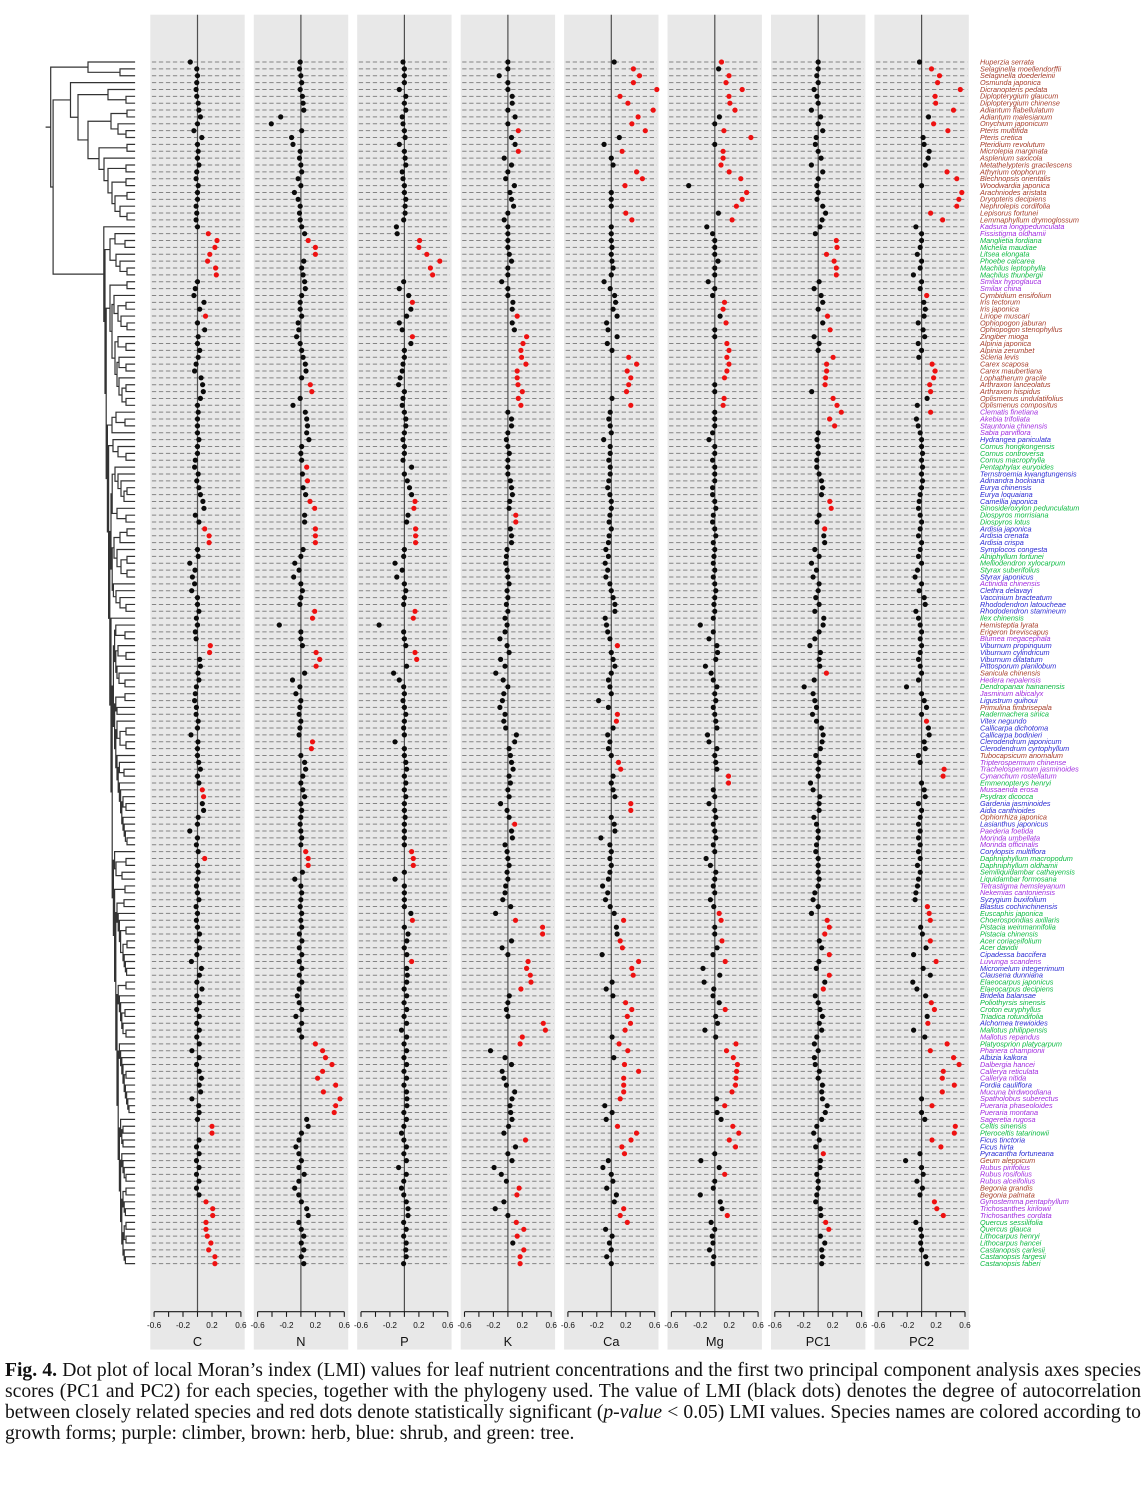 The width and height of the screenshot is (1146, 1485). I want to click on svg-text: Smilax china, so click(1000, 288).